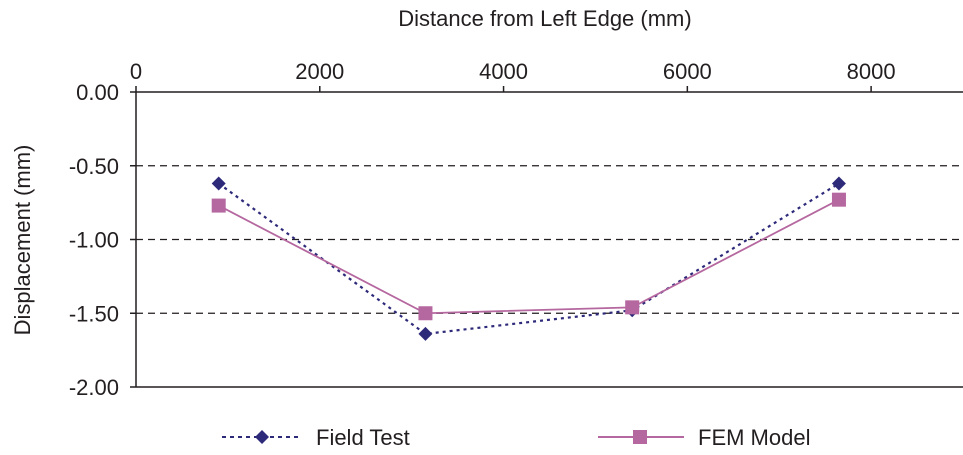  Describe the element at coordinates (544, 18) in the screenshot. I see `x-axis-title: Distance from Left Edge (mm)` at that location.